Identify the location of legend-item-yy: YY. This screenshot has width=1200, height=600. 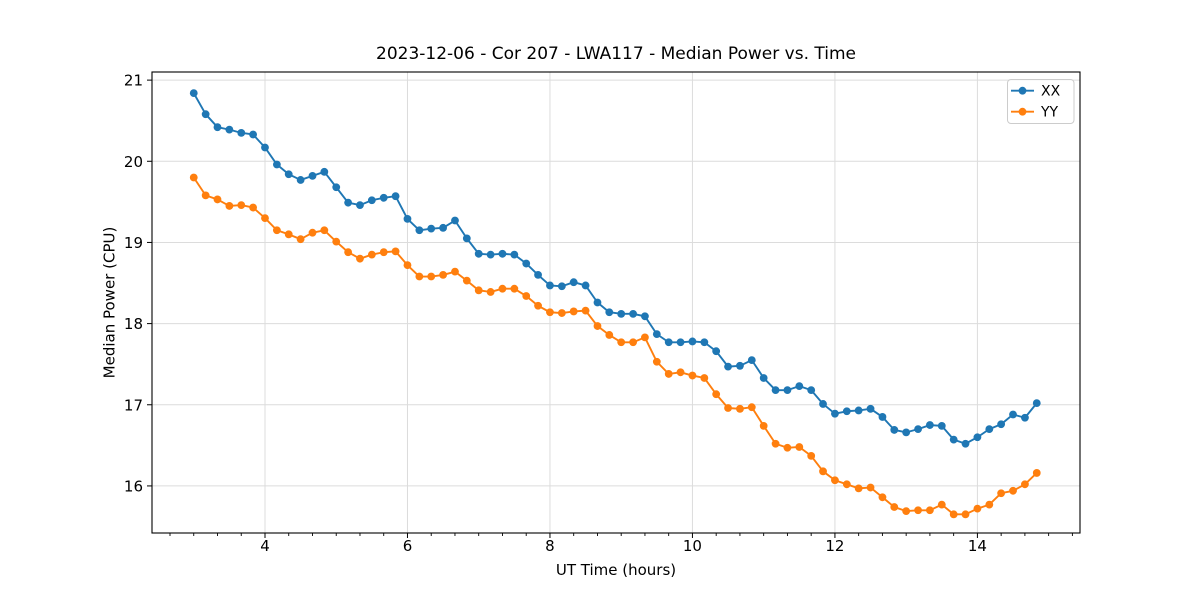
(1035, 113).